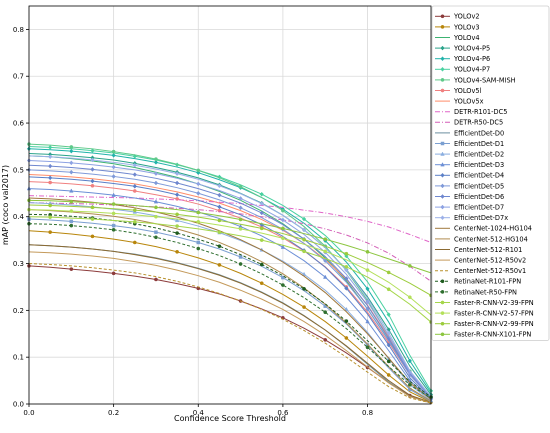 This screenshot has height=433, width=550. Describe the element at coordinates (479, 186) in the screenshot. I see `legend-label: EfficientDet-D5` at that location.